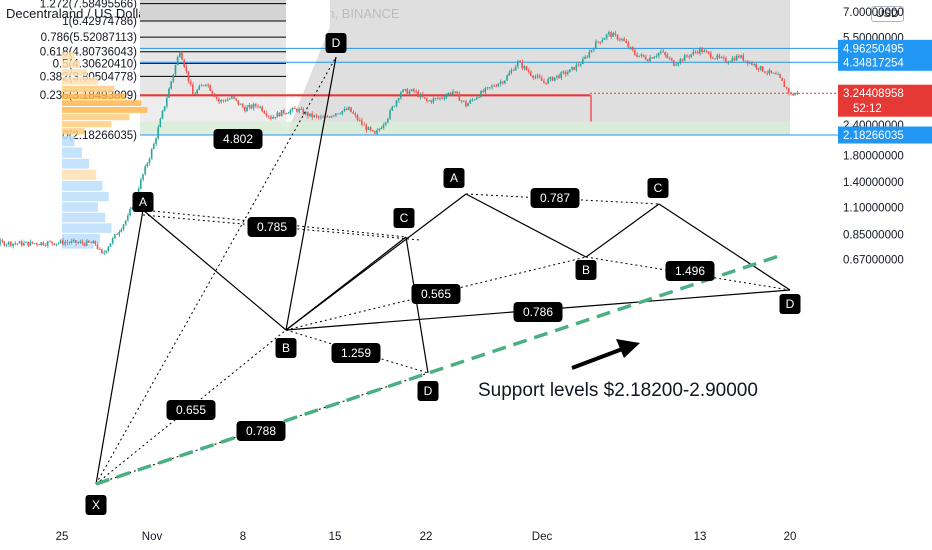 This screenshot has height=550, width=932. Describe the element at coordinates (286, 348) in the screenshot. I see `point-label-B-box` at that location.